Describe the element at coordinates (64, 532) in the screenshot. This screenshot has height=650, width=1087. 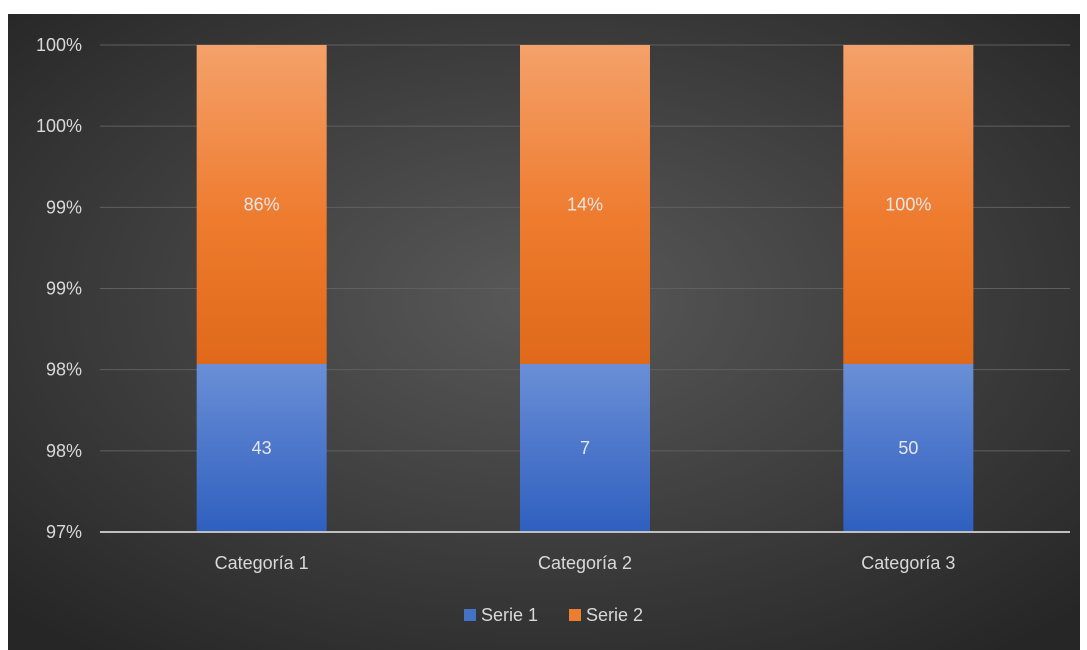
I see `y-tick-label: 97%` at that location.